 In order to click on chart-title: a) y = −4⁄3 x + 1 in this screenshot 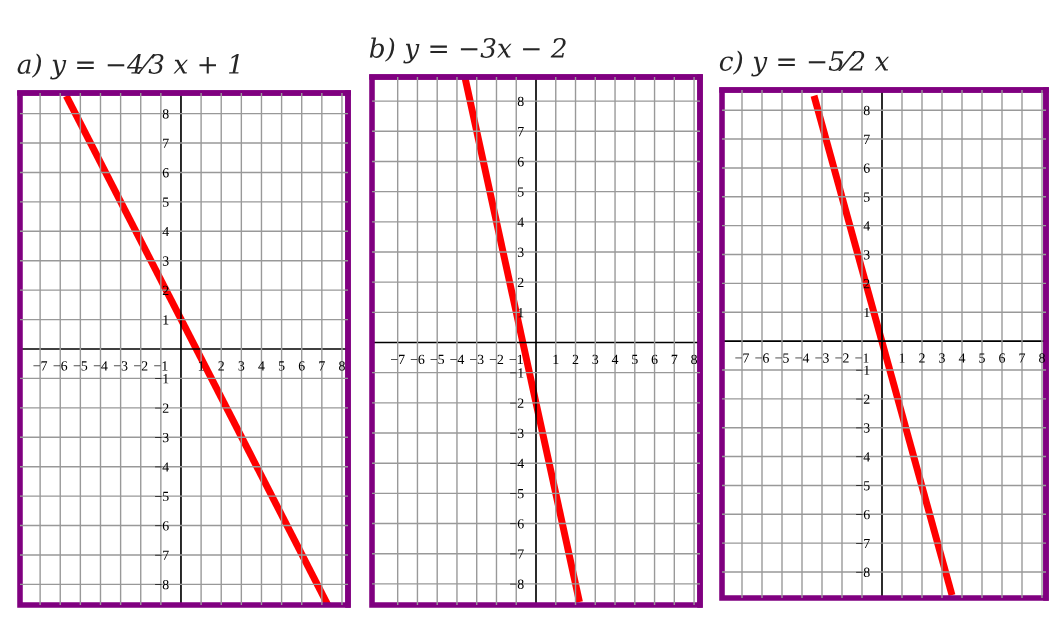, I will do `click(128, 66)`.